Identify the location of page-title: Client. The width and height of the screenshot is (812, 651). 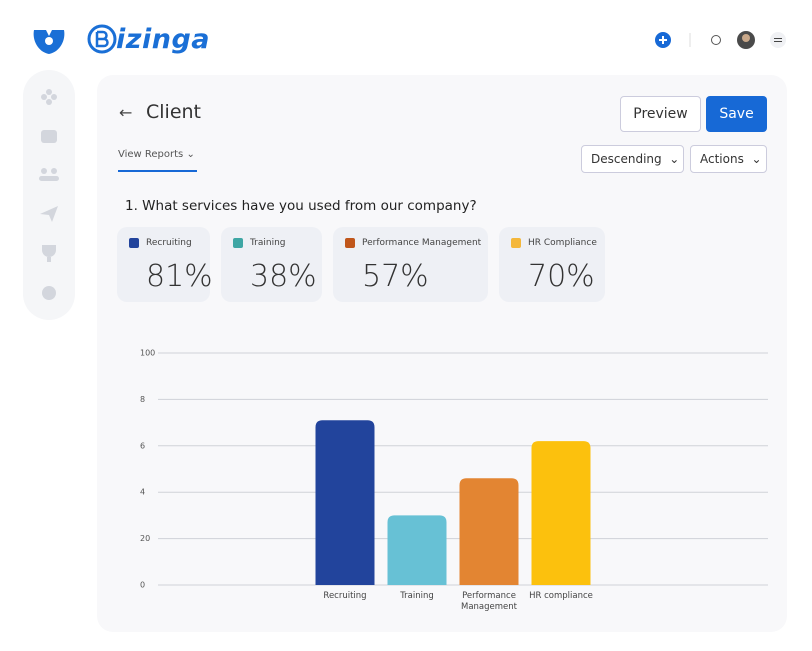
(174, 112).